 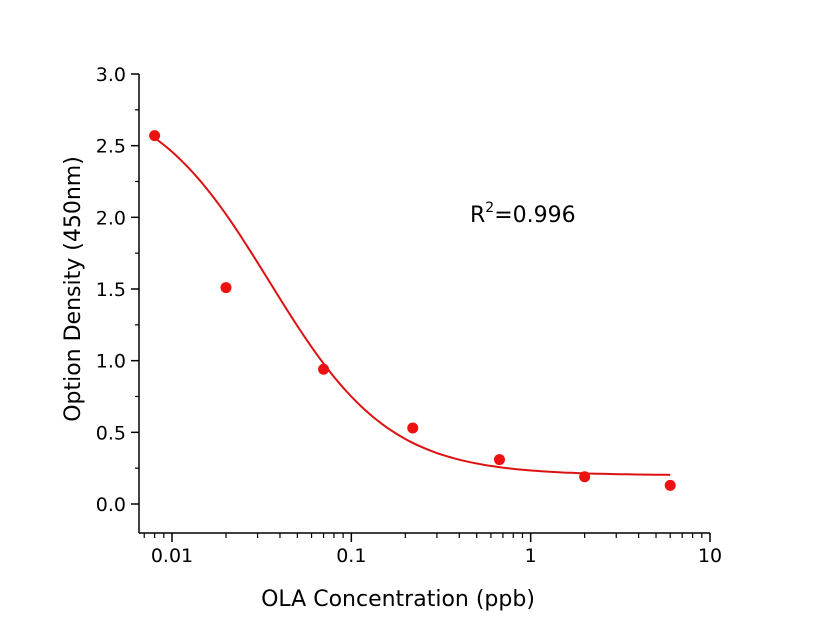 What do you see at coordinates (489, 208) in the screenshot?
I see `r-squared-sup: 2` at bounding box center [489, 208].